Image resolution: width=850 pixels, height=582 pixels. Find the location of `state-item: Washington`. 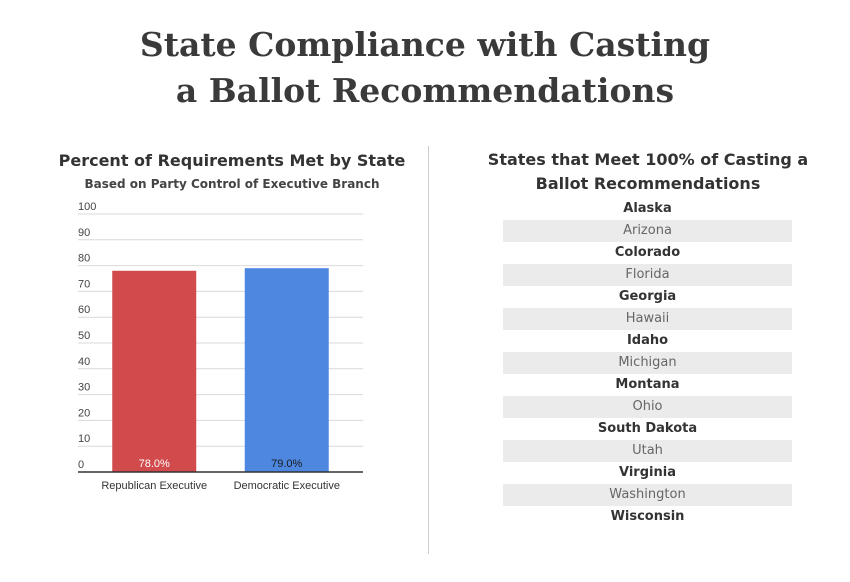

state-item: Washington is located at coordinates (647, 495).